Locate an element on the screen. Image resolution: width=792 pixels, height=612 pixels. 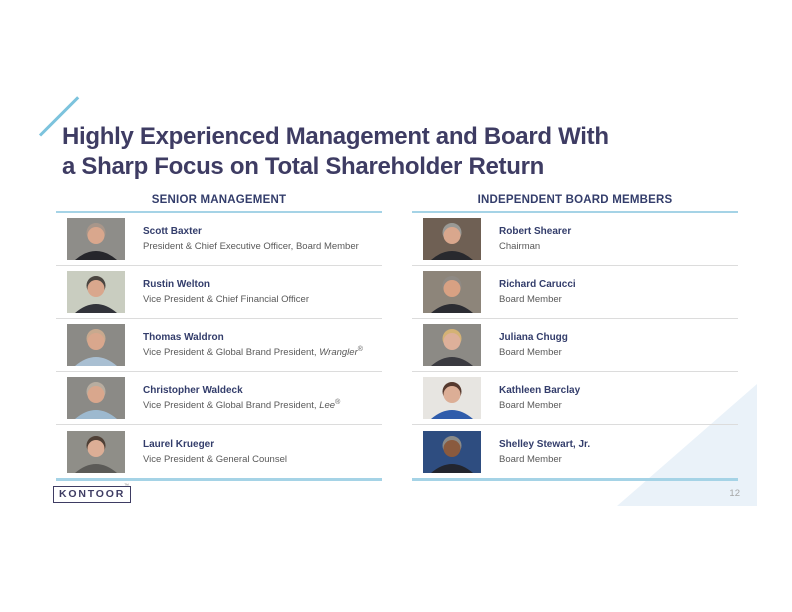
member-name: Shelley Stewart, Jr. is located at coordinates (545, 444).